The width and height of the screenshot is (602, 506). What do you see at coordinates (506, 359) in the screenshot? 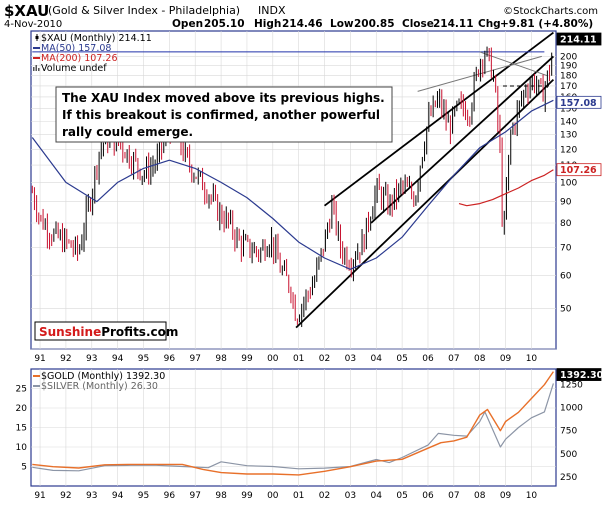
I see `price-x-tick-label: 09` at bounding box center [506, 359].